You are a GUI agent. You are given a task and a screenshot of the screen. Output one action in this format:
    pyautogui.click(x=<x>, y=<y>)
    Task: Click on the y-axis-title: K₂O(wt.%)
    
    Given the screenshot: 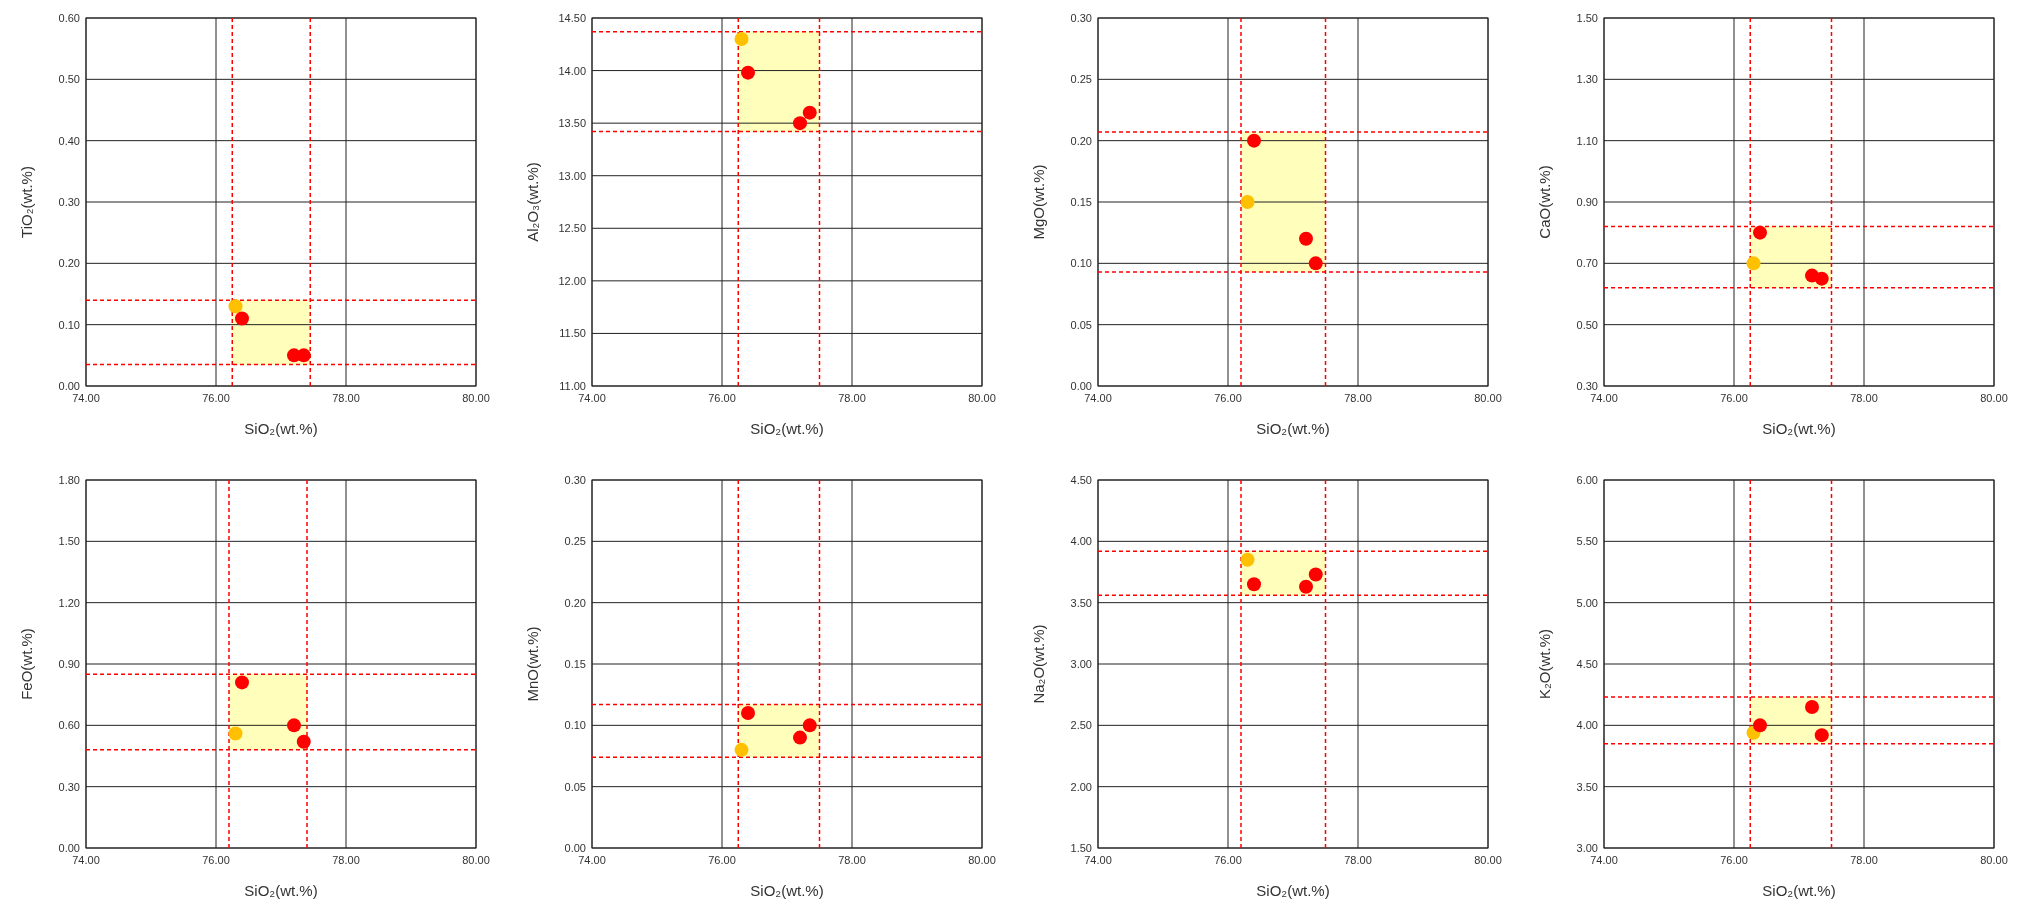 What is the action you would take?
    pyautogui.click(x=1544, y=664)
    